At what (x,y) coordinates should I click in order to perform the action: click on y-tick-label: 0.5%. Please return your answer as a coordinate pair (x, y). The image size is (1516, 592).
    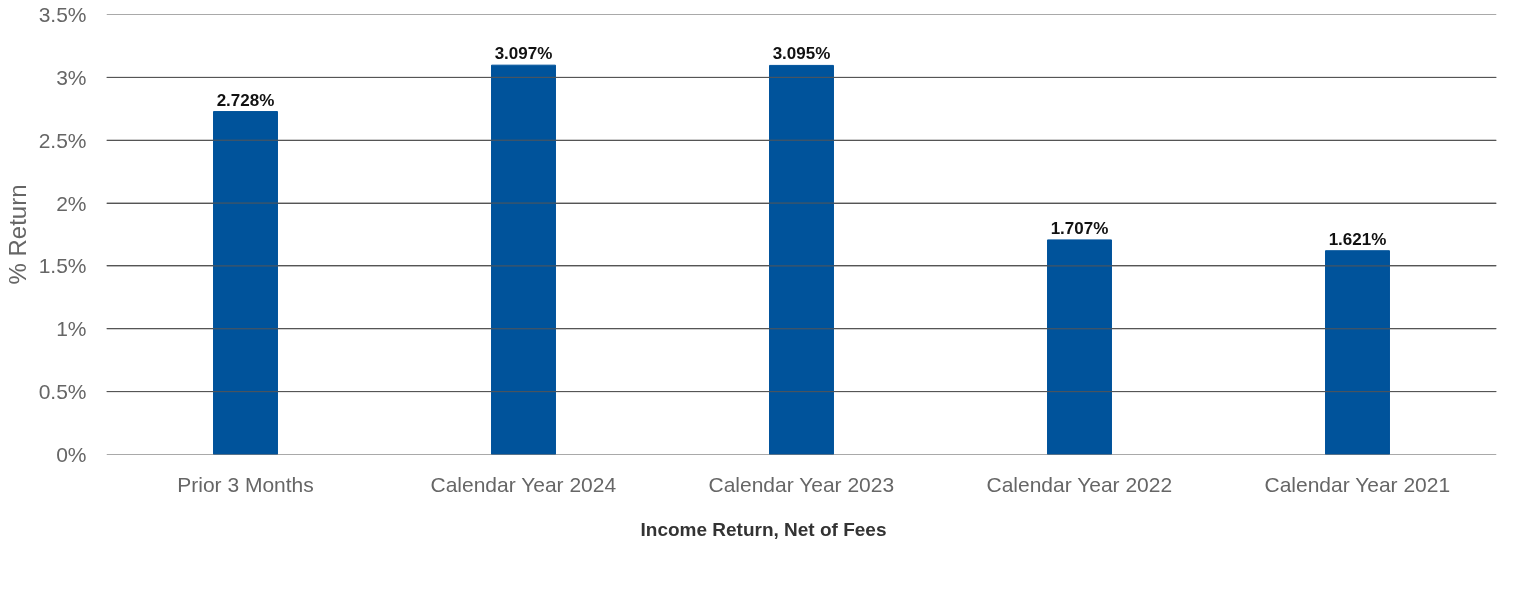
    Looking at the image, I should click on (62, 392).